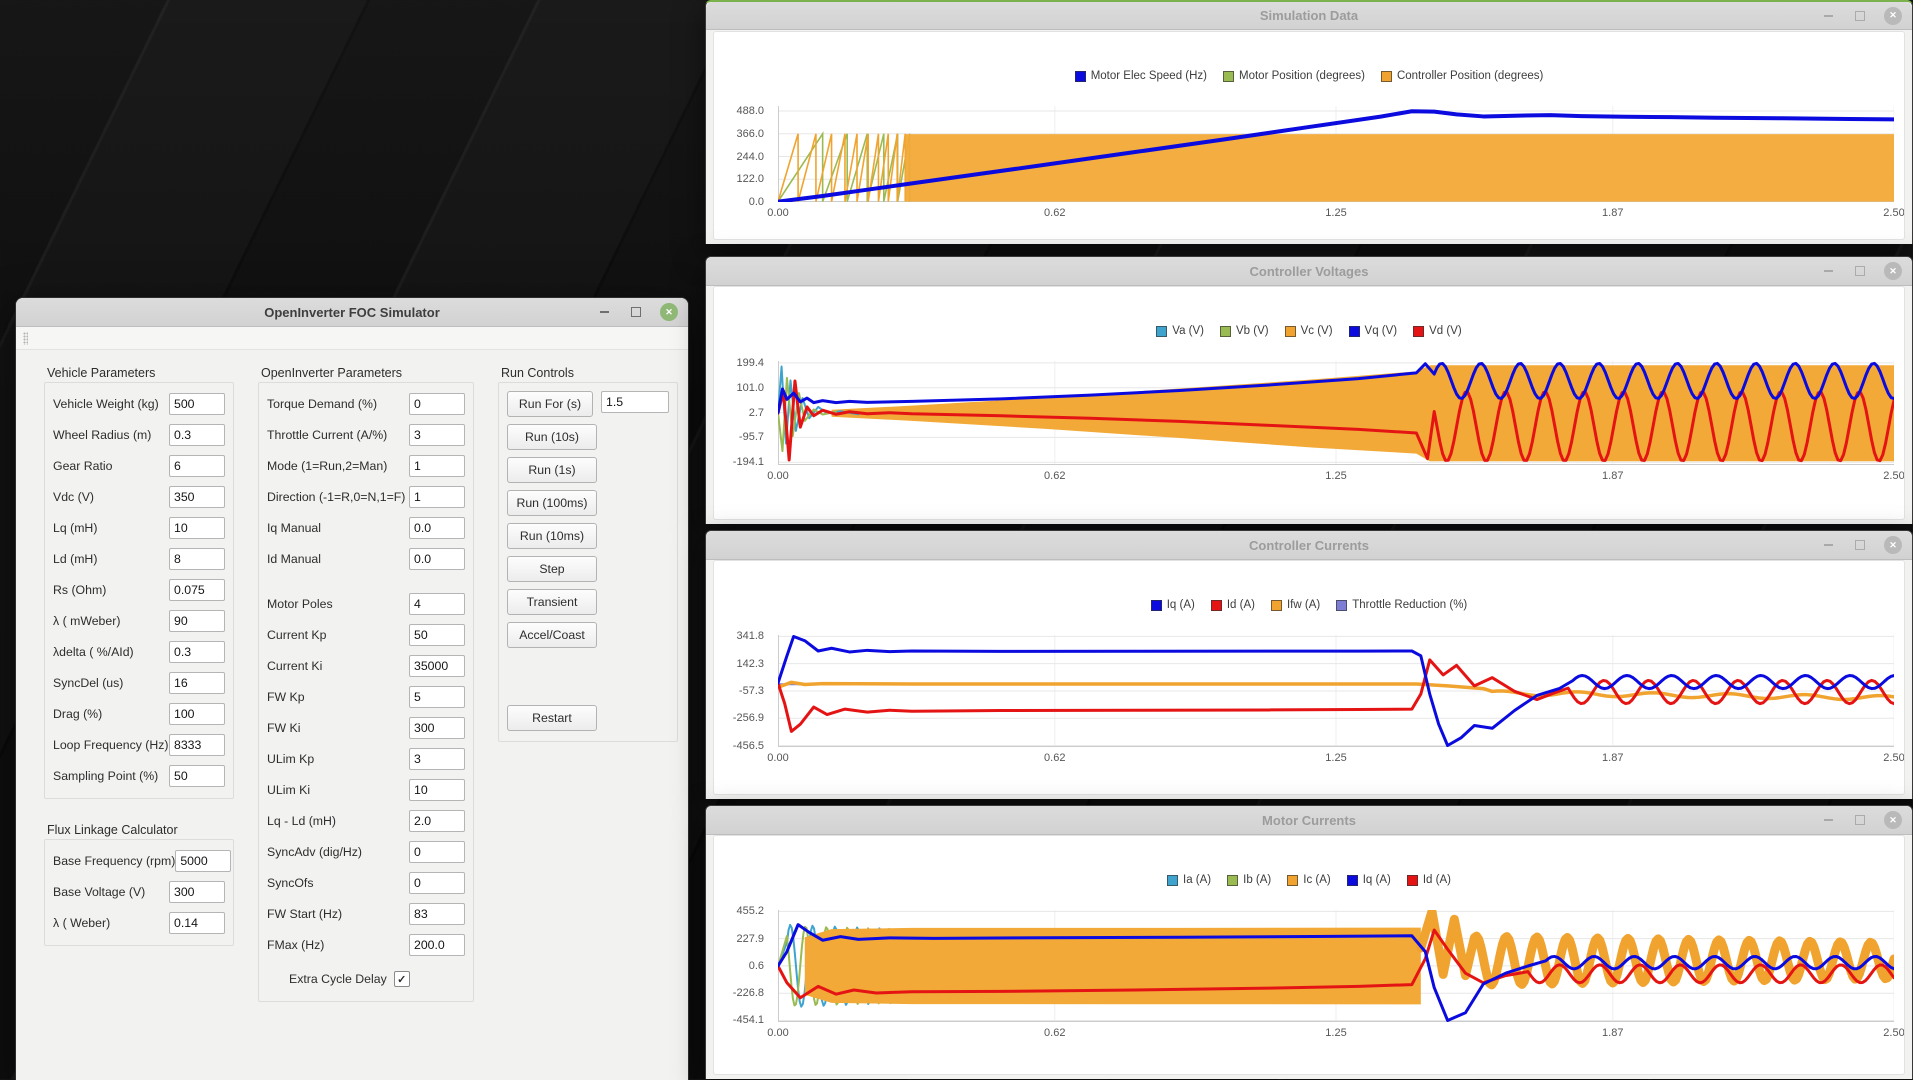  Describe the element at coordinates (197, 465) in the screenshot. I see `parameter-input: 6` at that location.